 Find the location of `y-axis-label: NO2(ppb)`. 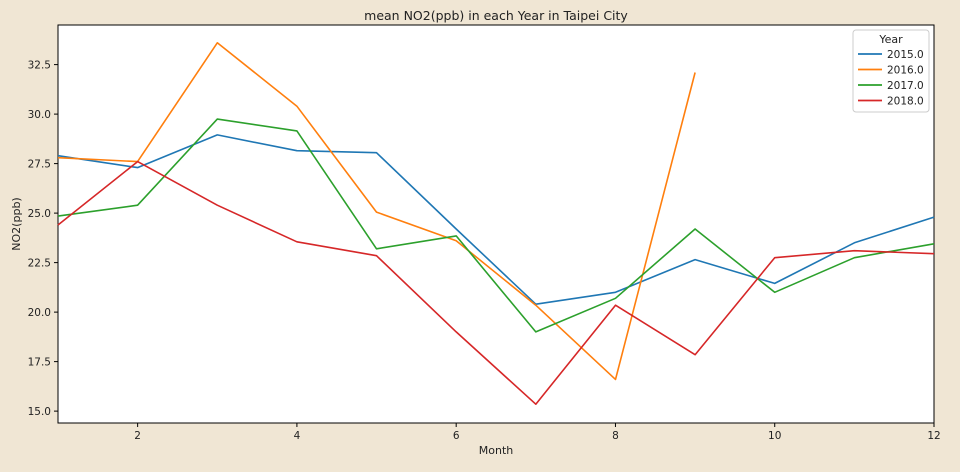

y-axis-label: NO2(ppb) is located at coordinates (16, 223).